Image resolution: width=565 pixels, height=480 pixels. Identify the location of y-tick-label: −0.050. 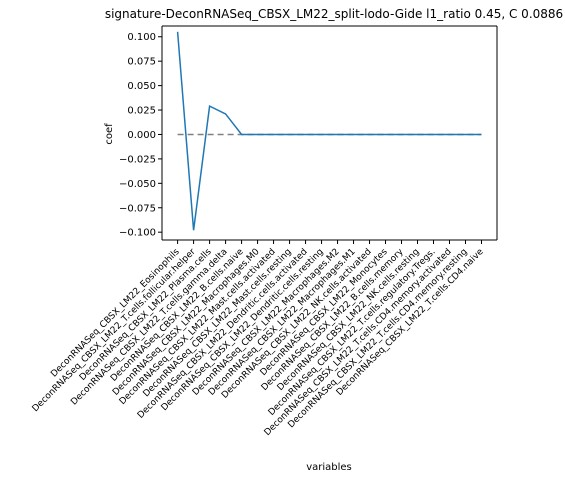
(137, 184).